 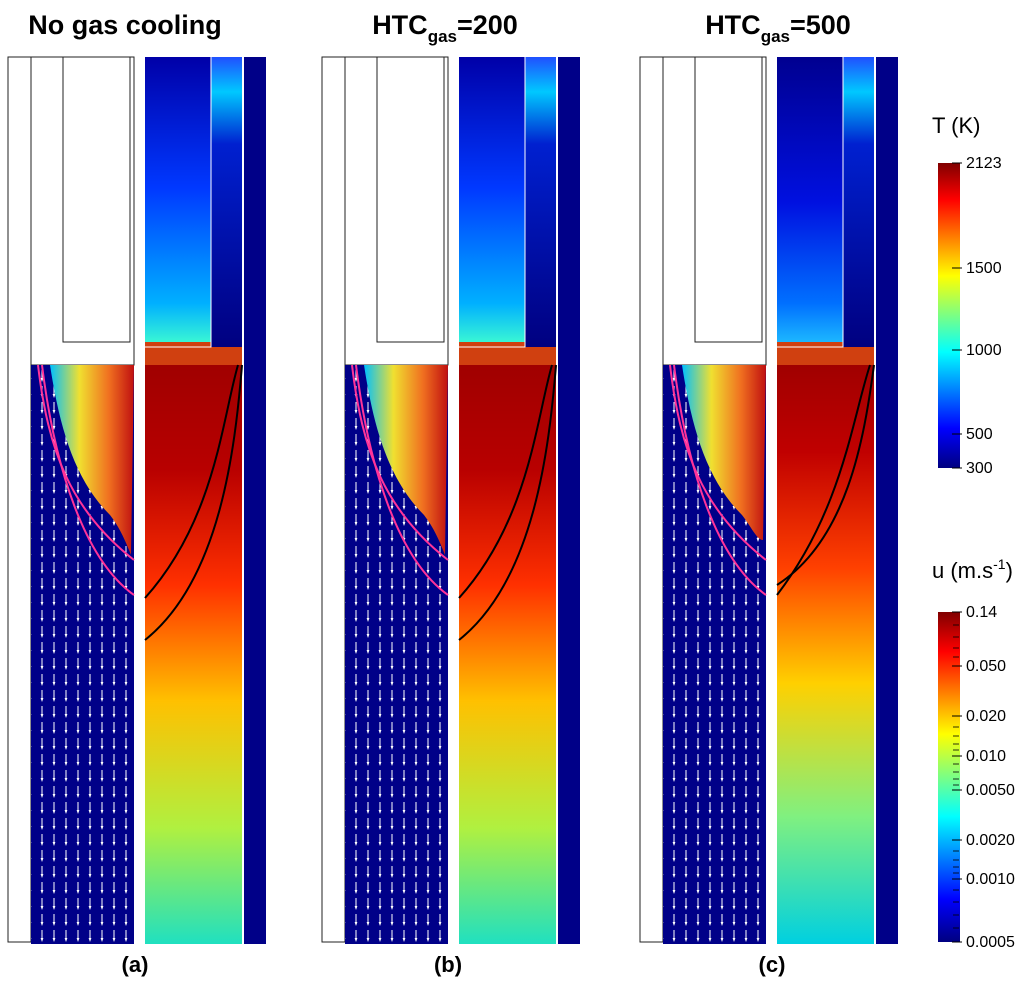 What do you see at coordinates (990, 879) in the screenshot?
I see `colorbar-tick-label: 0.0010` at bounding box center [990, 879].